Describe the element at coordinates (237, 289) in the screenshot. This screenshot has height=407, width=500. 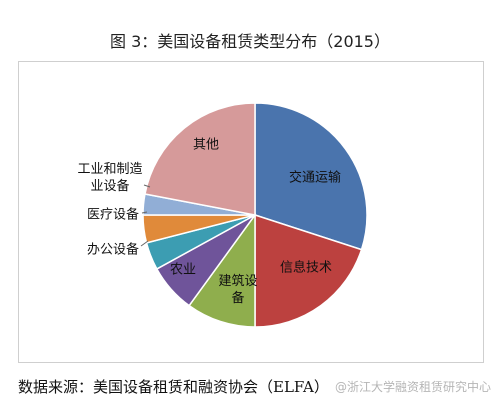
I see `slice-label-3: 建筑设备` at that location.